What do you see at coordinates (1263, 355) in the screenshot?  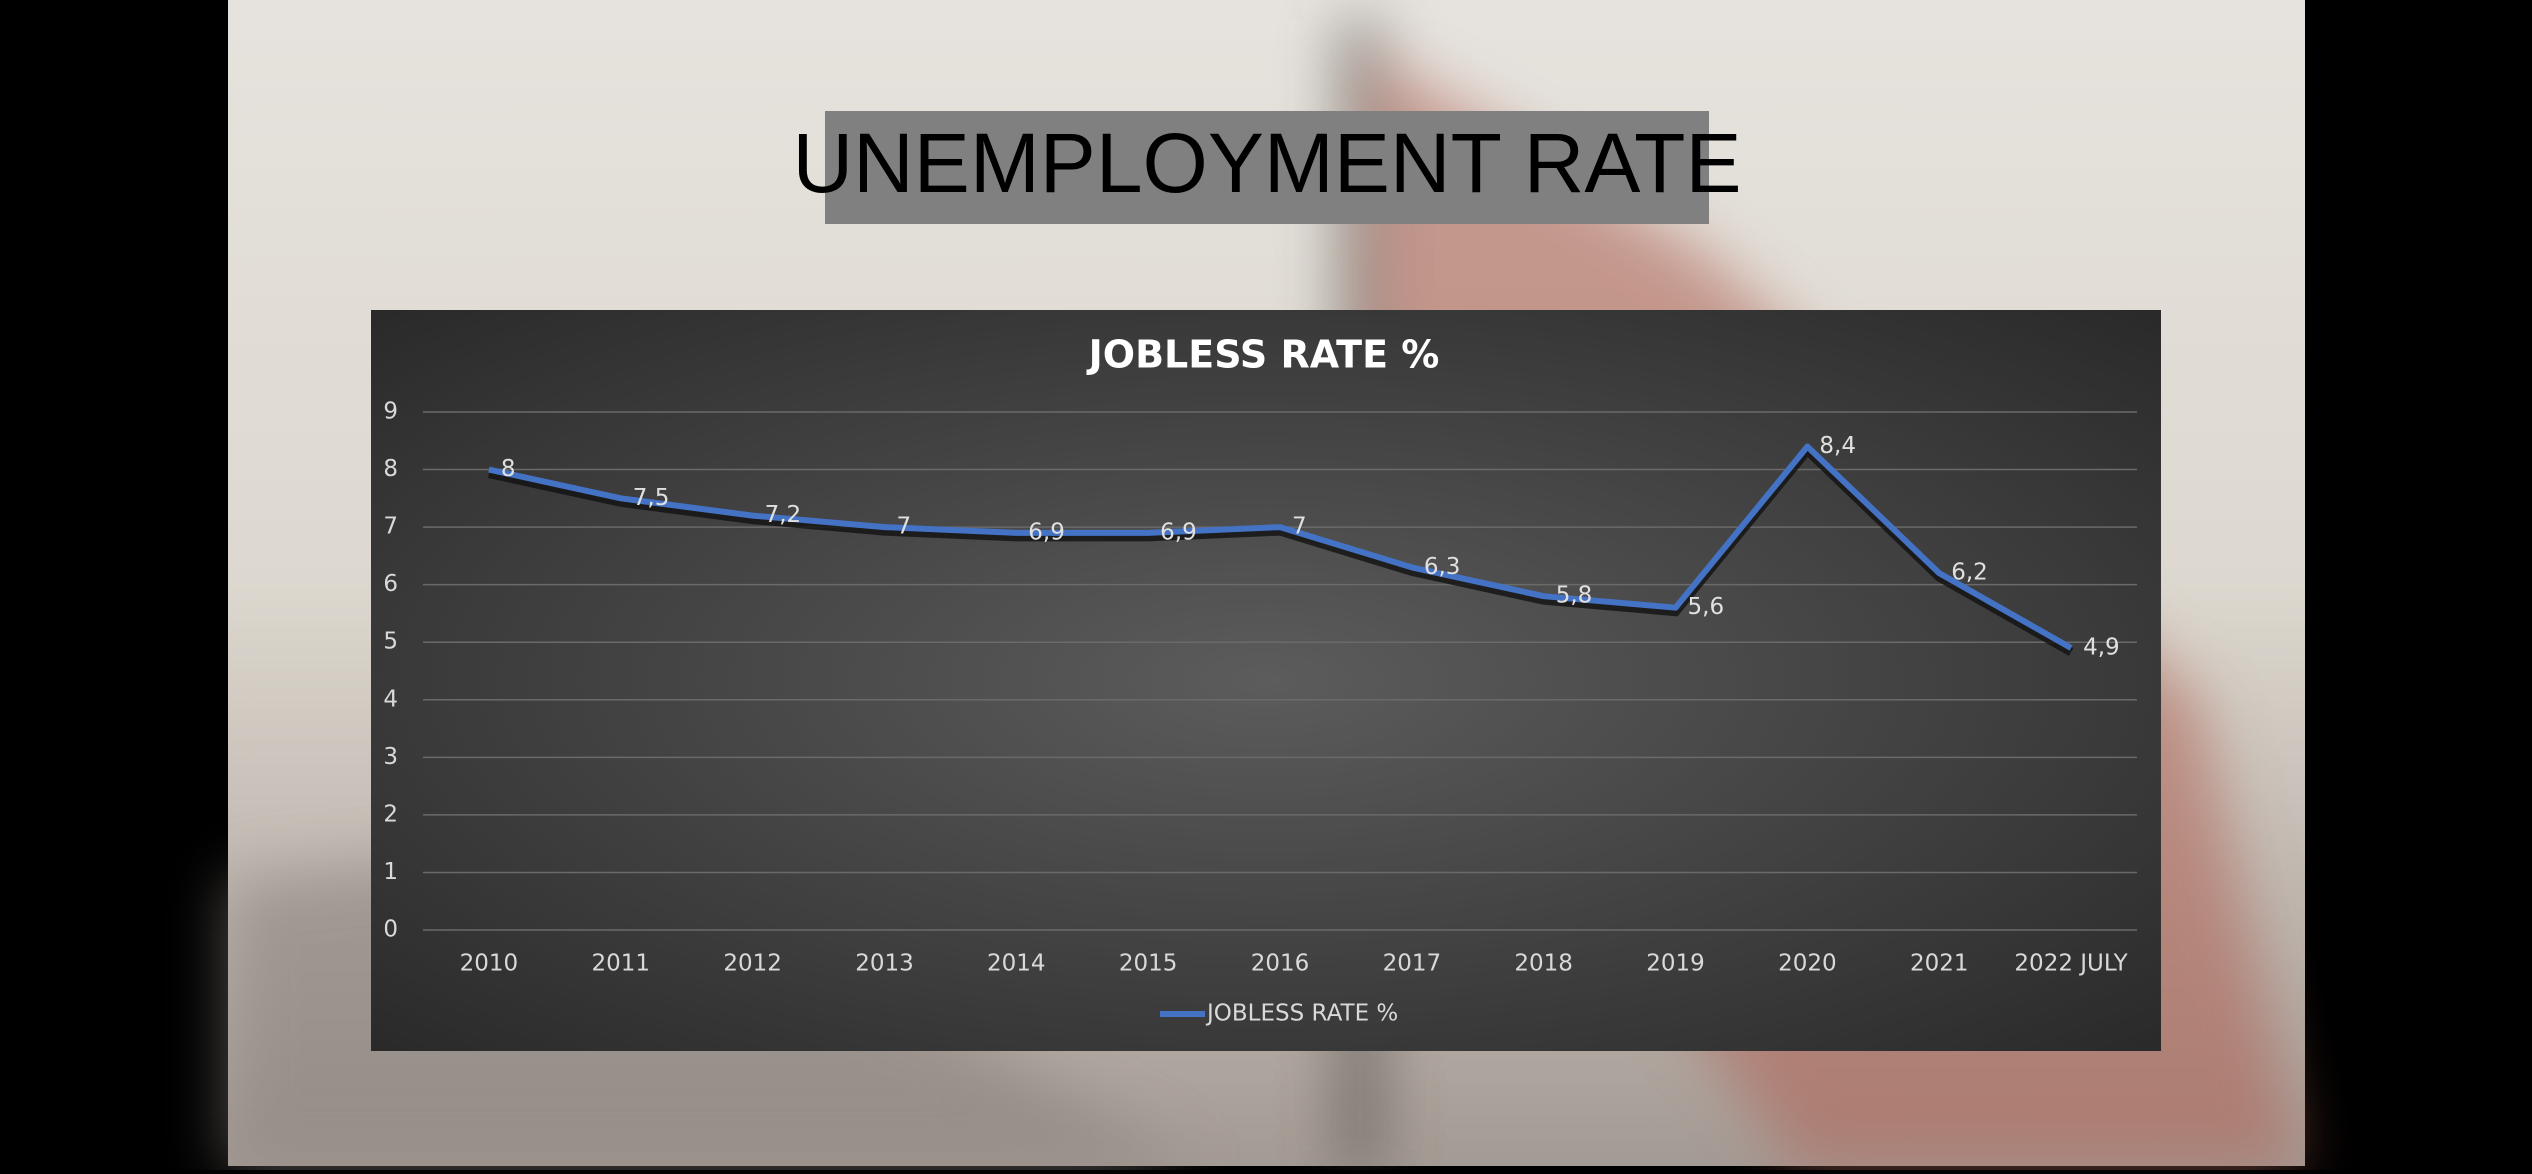 I see `chart-title: JOBLESS RATE %` at bounding box center [1263, 355].